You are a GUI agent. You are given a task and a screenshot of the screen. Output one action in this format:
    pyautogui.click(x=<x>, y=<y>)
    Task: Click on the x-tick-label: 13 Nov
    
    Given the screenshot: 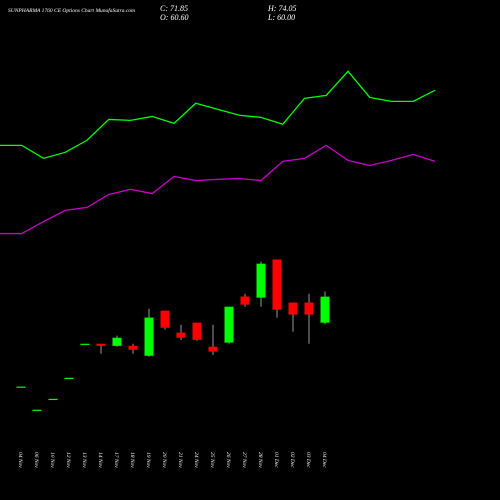 What is the action you would take?
    pyautogui.click(x=84, y=460)
    